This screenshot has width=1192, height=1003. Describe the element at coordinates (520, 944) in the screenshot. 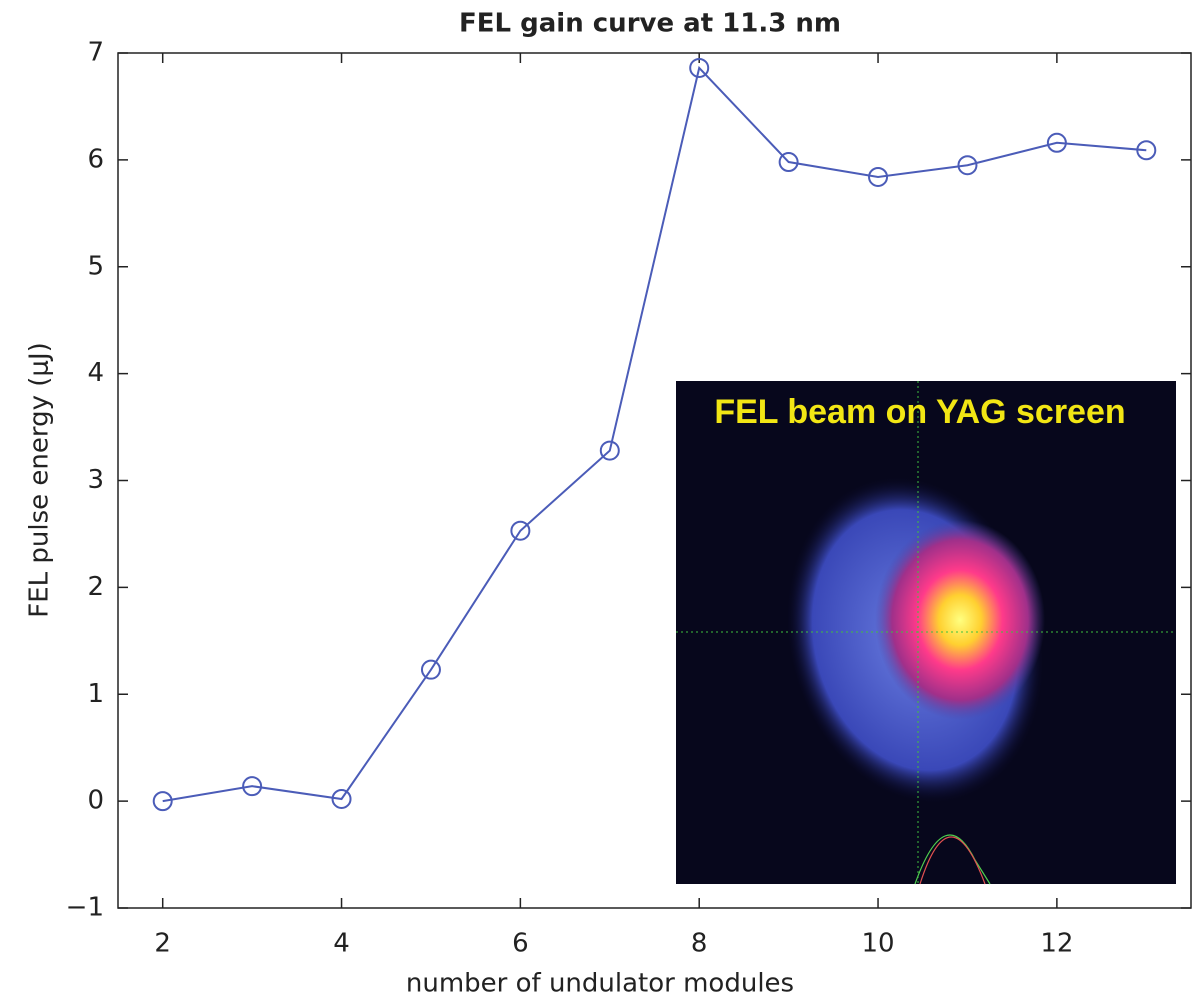

I see `x-tick-label: 6` at that location.